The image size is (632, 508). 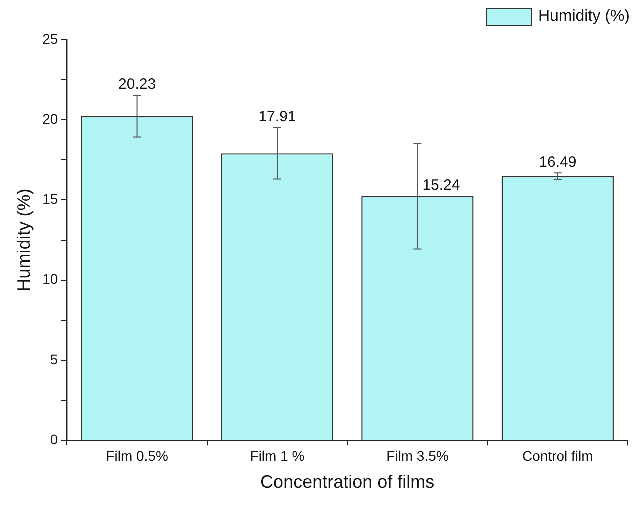 I want to click on y-tick-label: 15, so click(x=50, y=199).